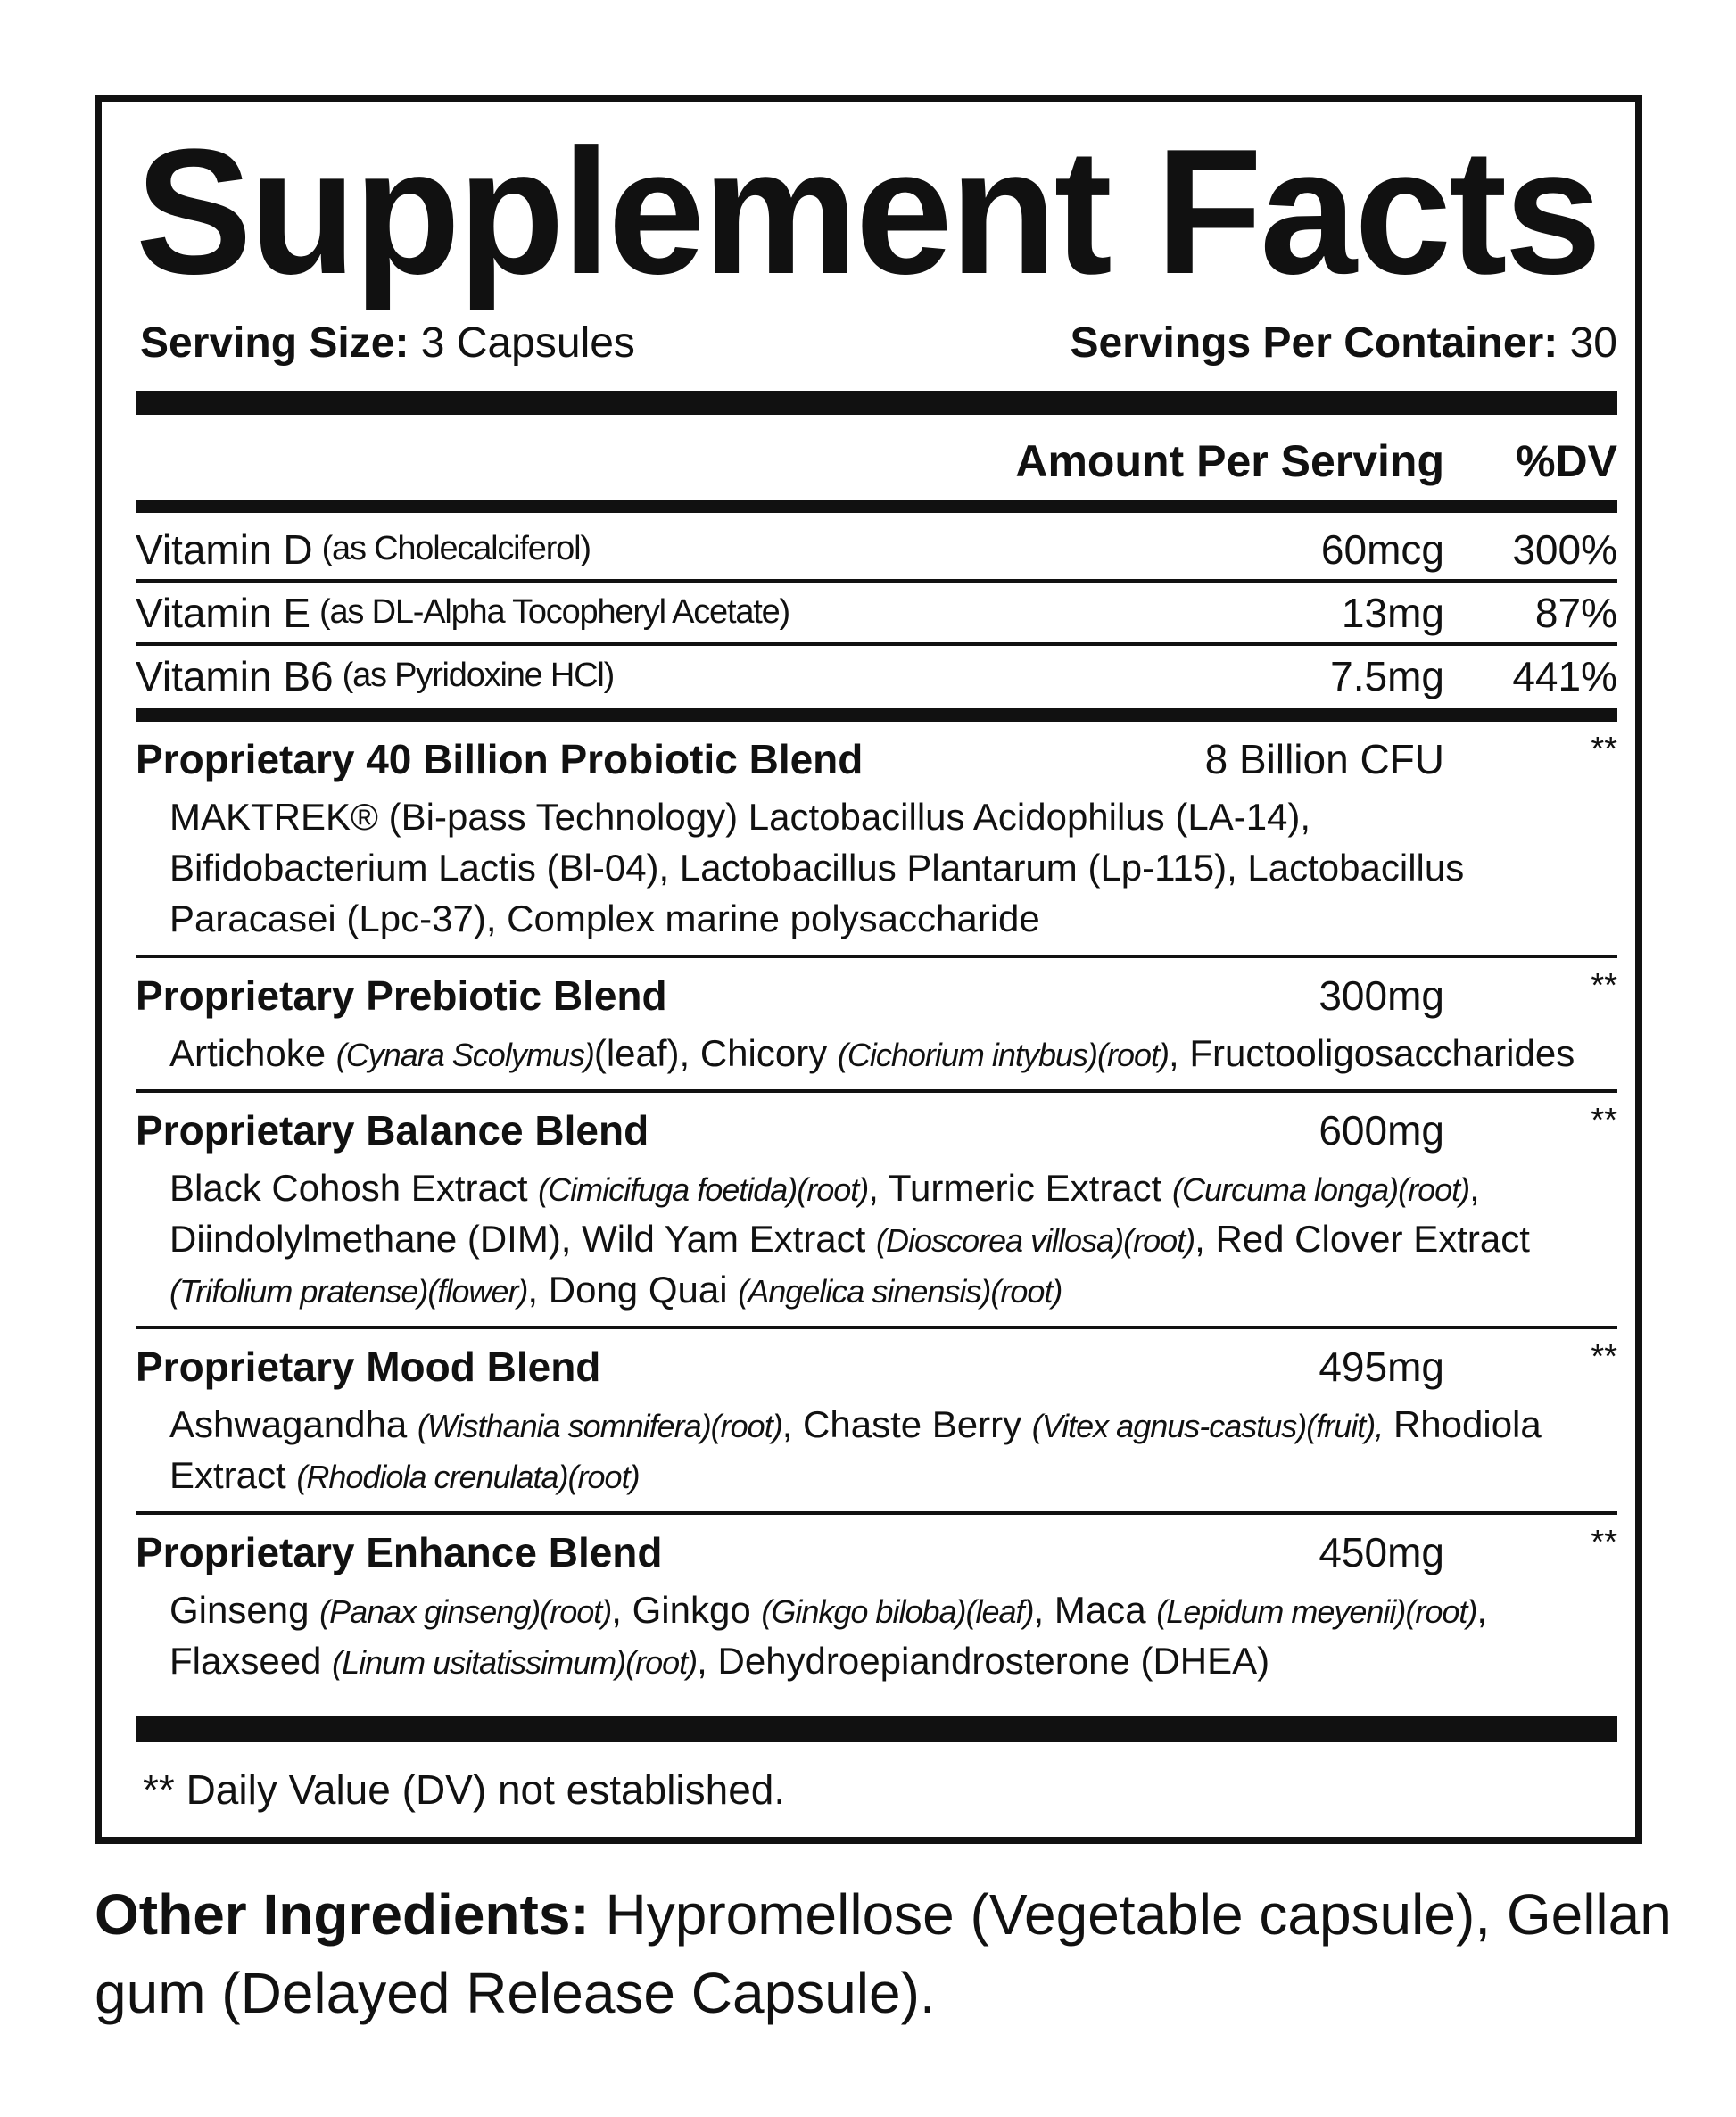  I want to click on ingredient-text: , Chaste Berry, so click(906, 1424).